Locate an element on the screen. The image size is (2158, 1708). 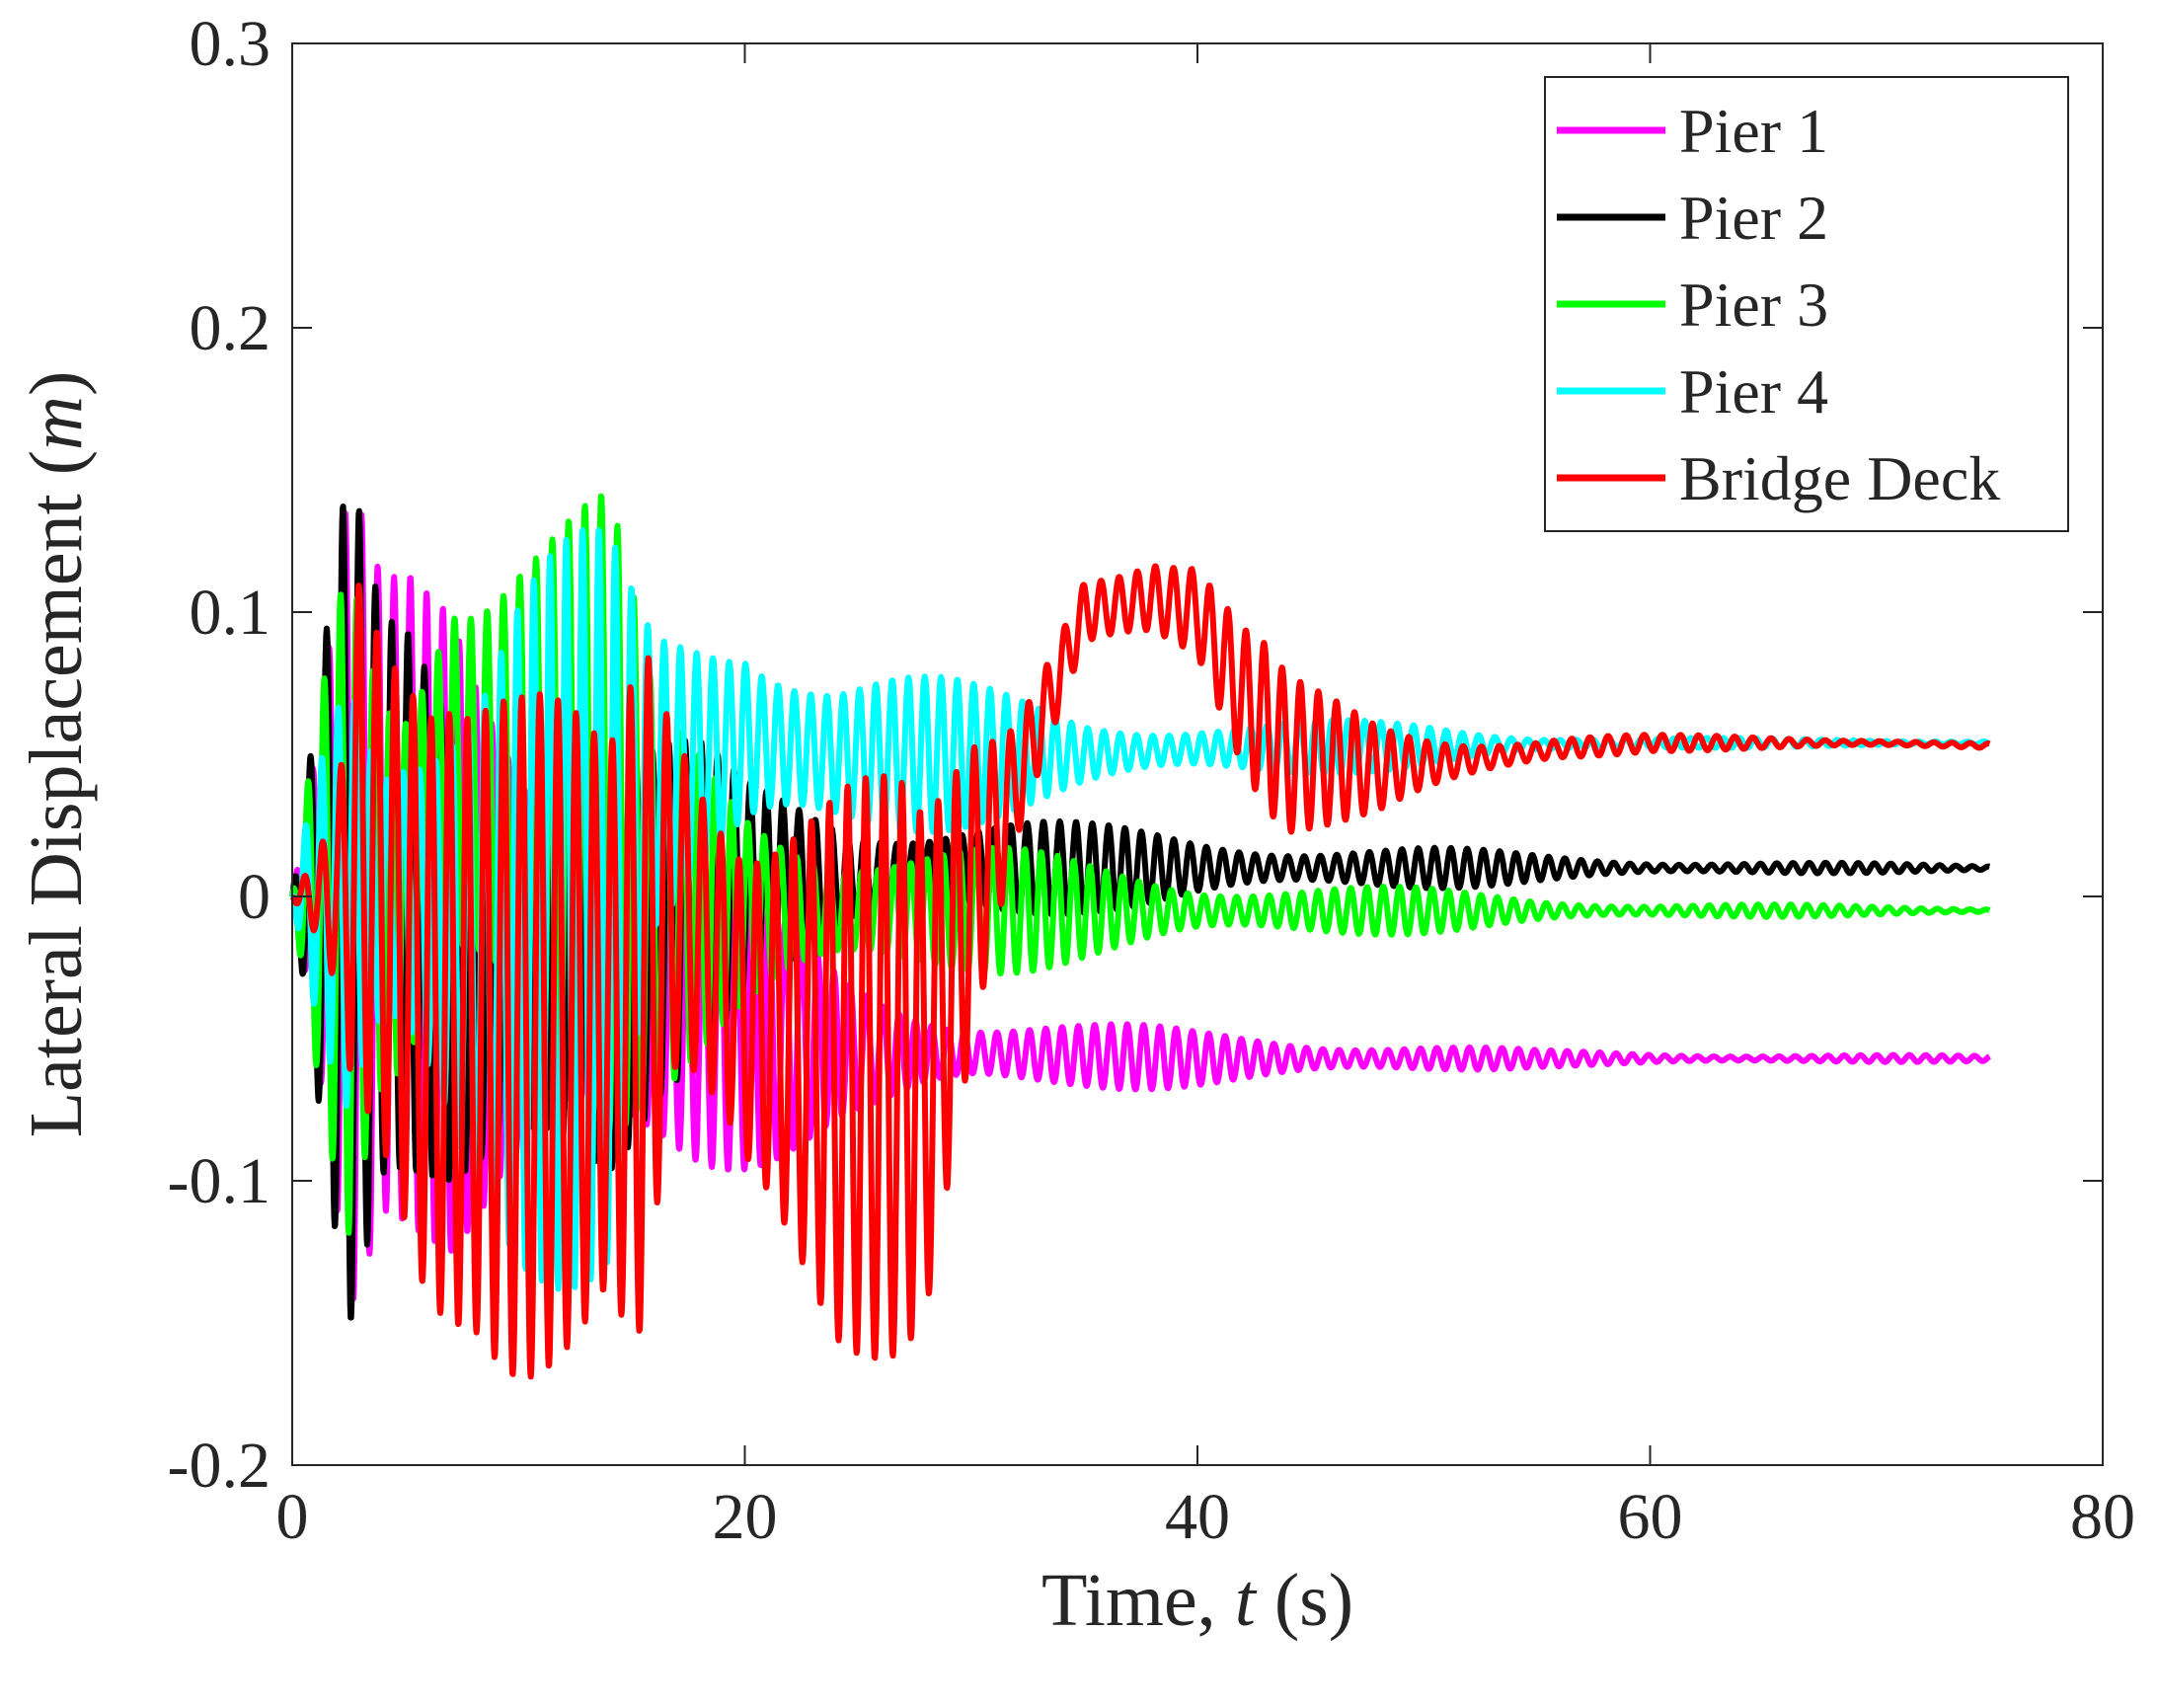
x-axis-title-var: t is located at coordinates (1246, 1600).